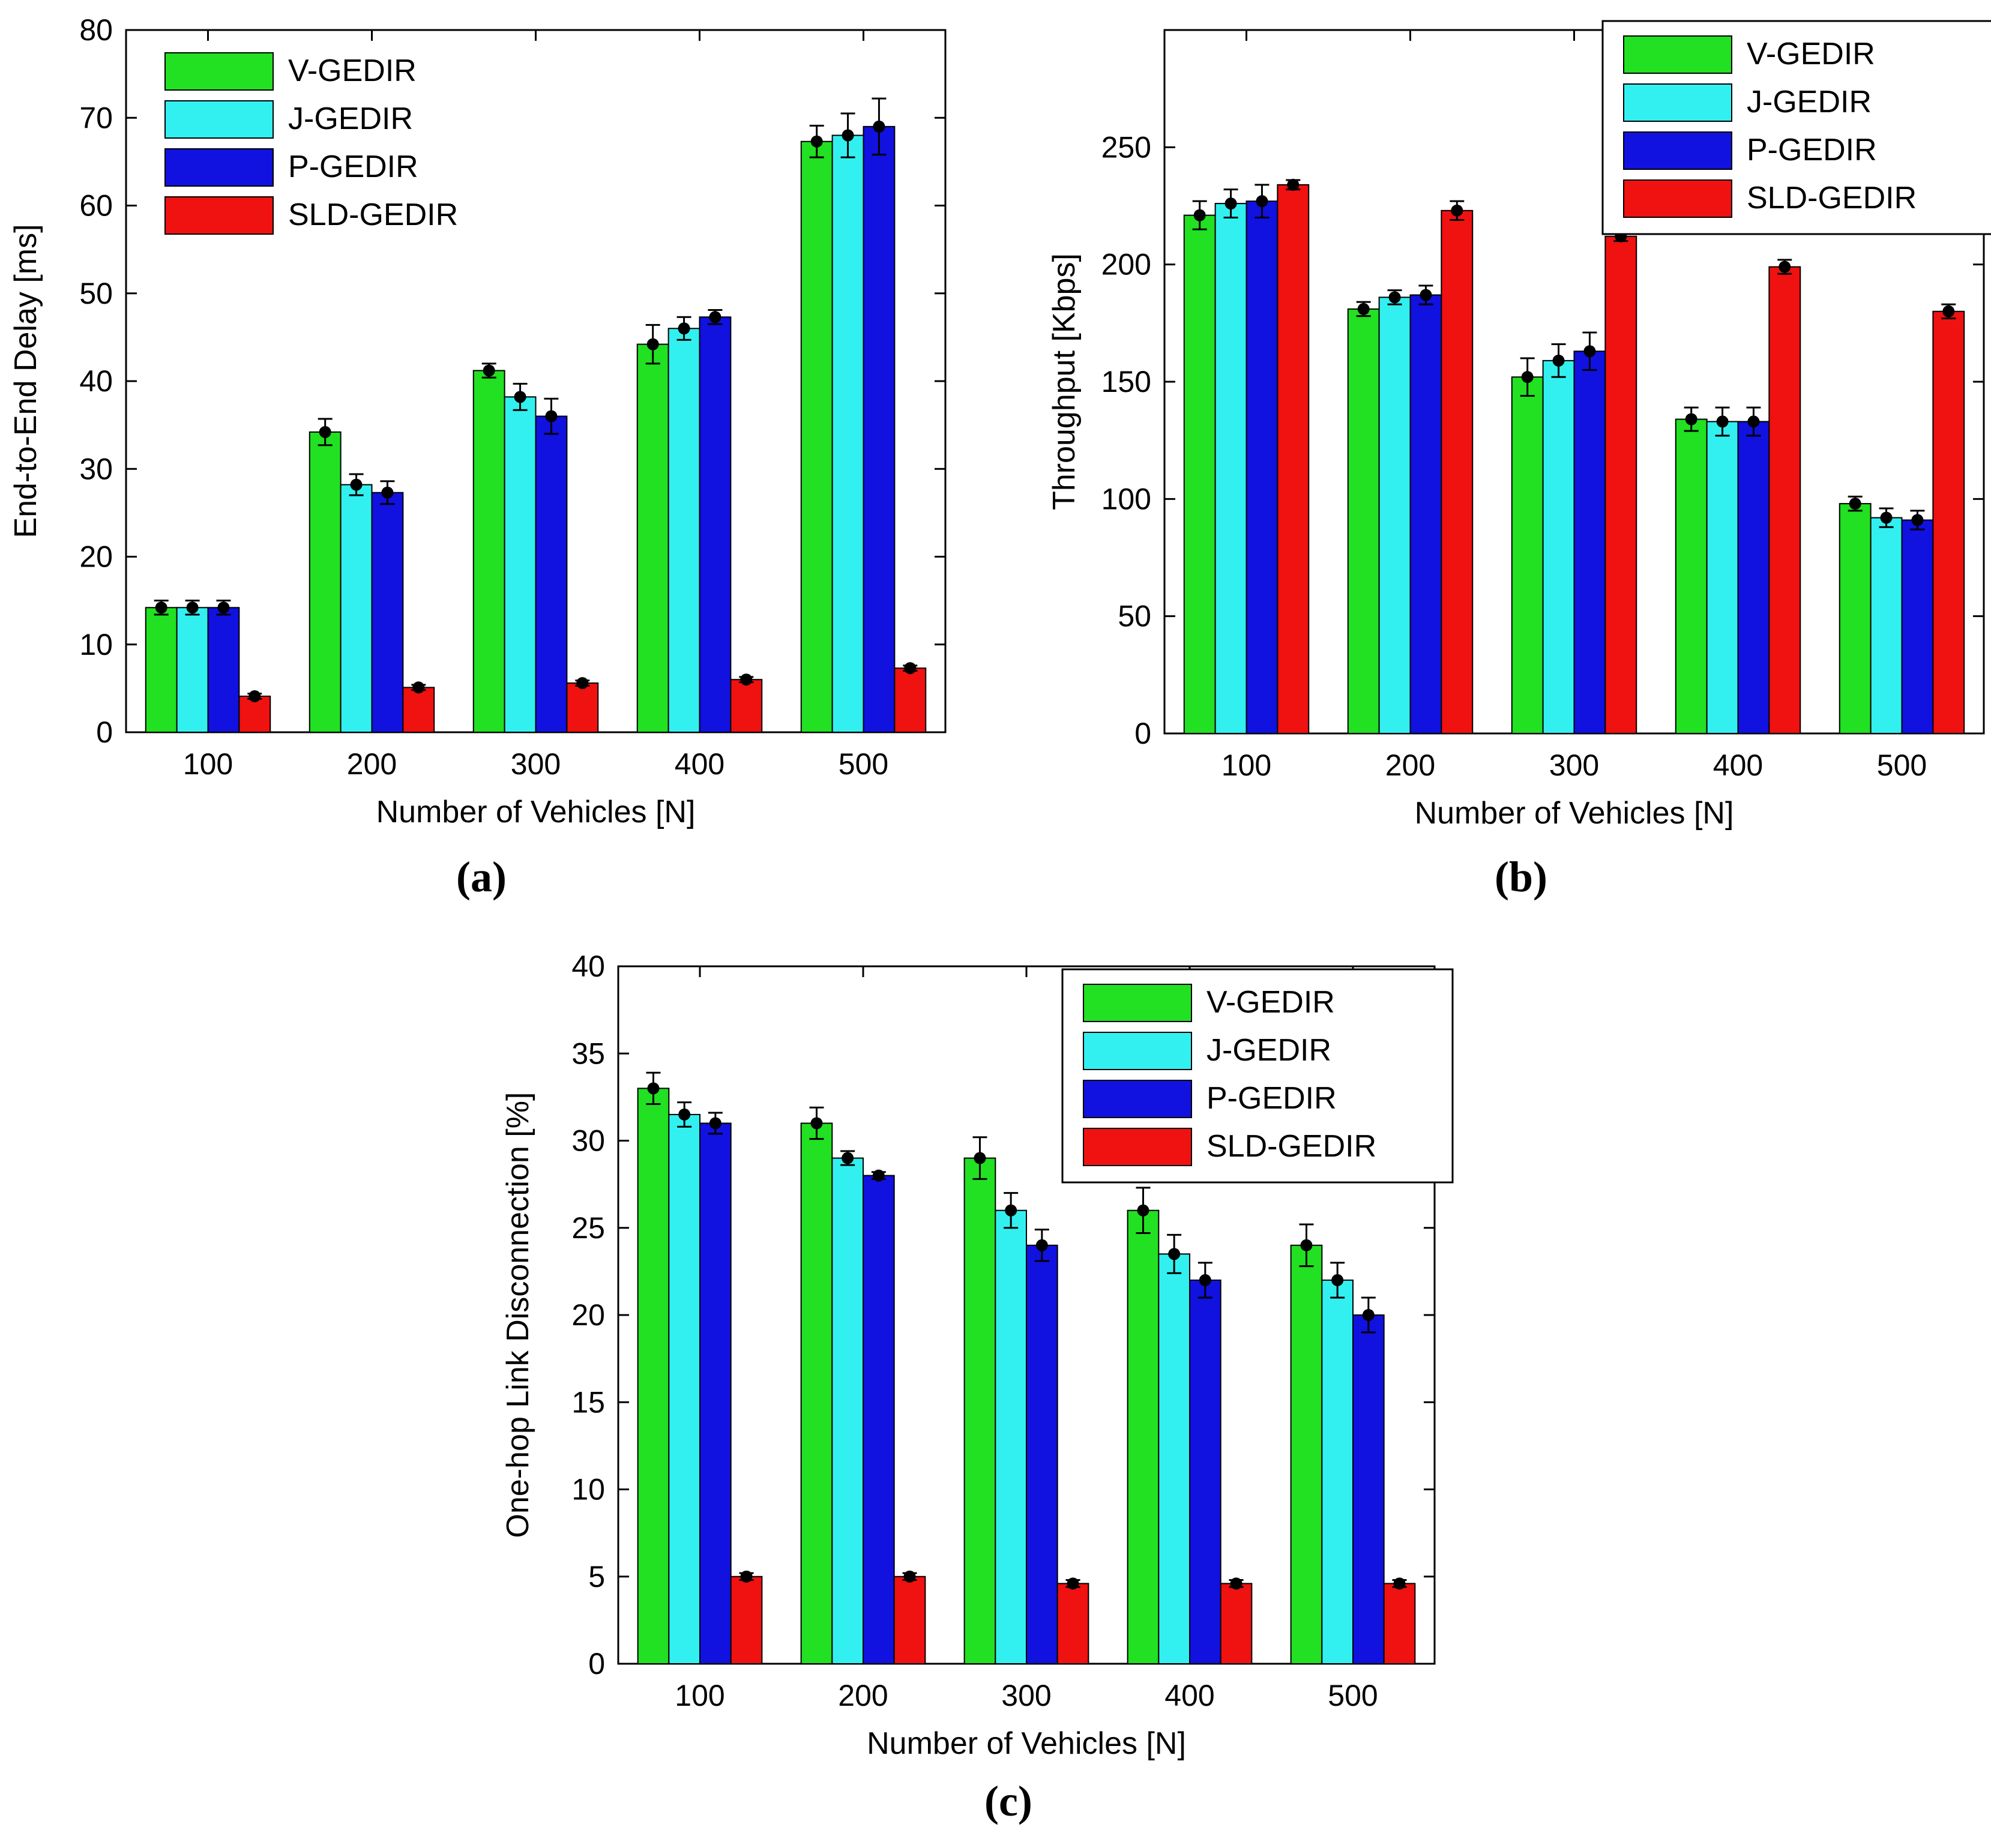 The height and width of the screenshot is (1848, 1991). What do you see at coordinates (1026, 1743) in the screenshot?
I see `x-axis-label: Number of Vehicles [N]` at bounding box center [1026, 1743].